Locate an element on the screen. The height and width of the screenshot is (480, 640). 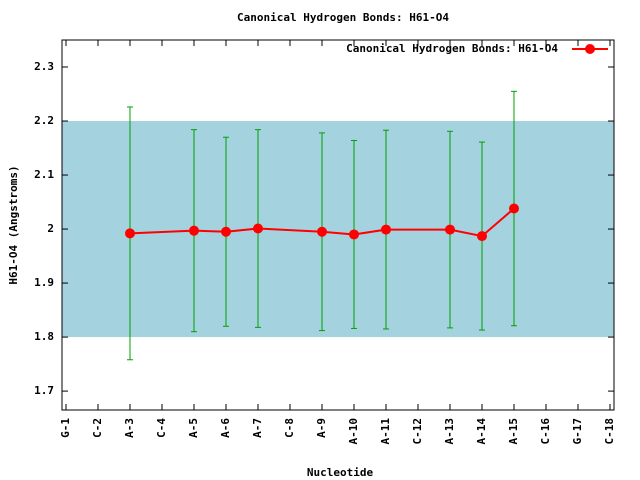
x-tick-label: A-6 is located at coordinates (225, 428).